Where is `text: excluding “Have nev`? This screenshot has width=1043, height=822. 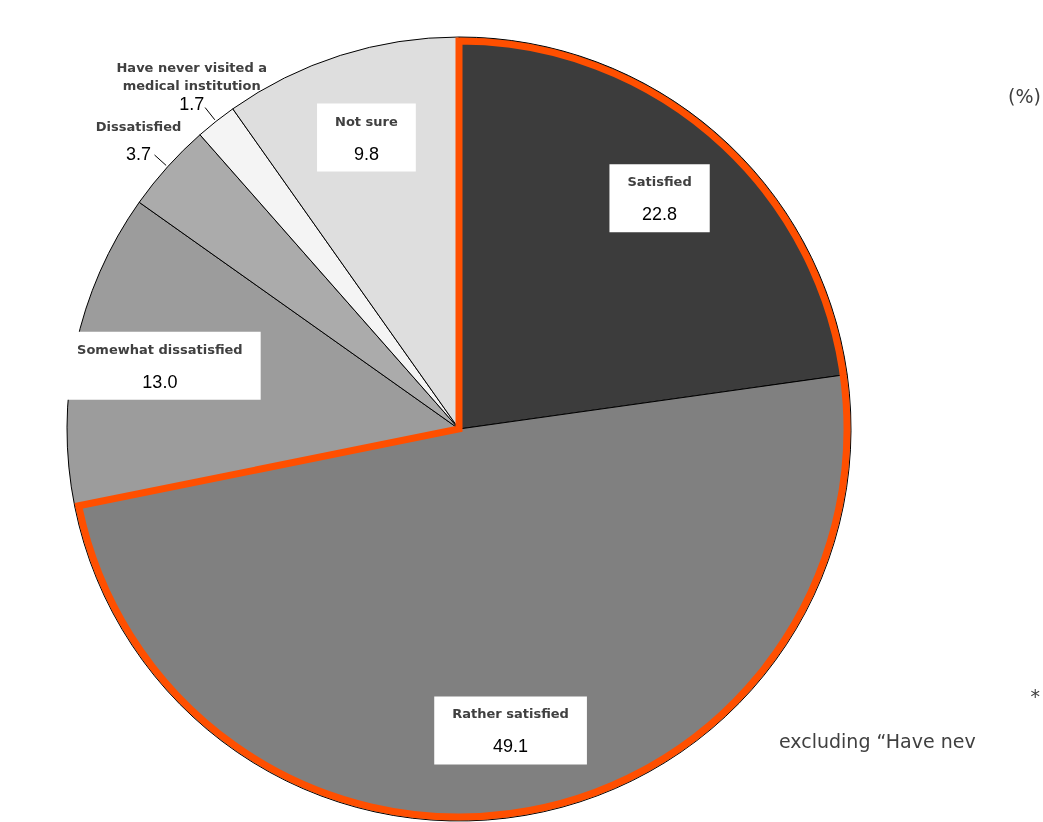
text: excluding “Have nev is located at coordinates (877, 741).